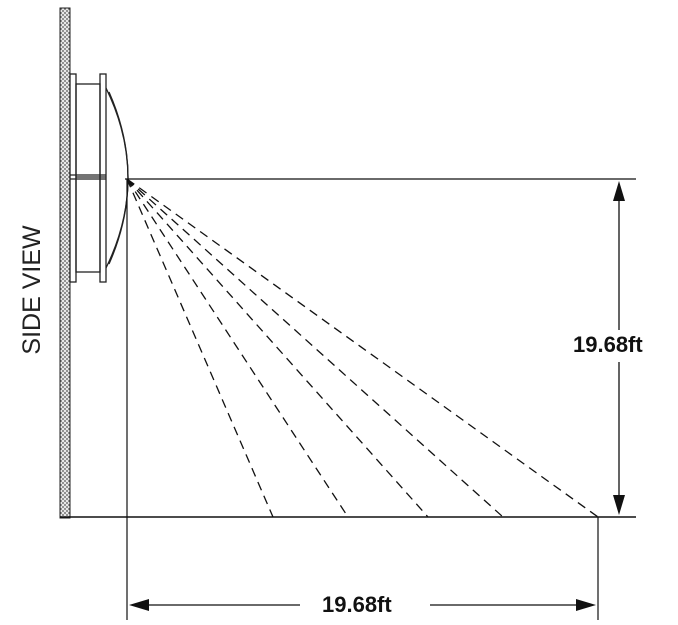 The height and width of the screenshot is (625, 678). I want to click on width-dimension, so click(362, 605).